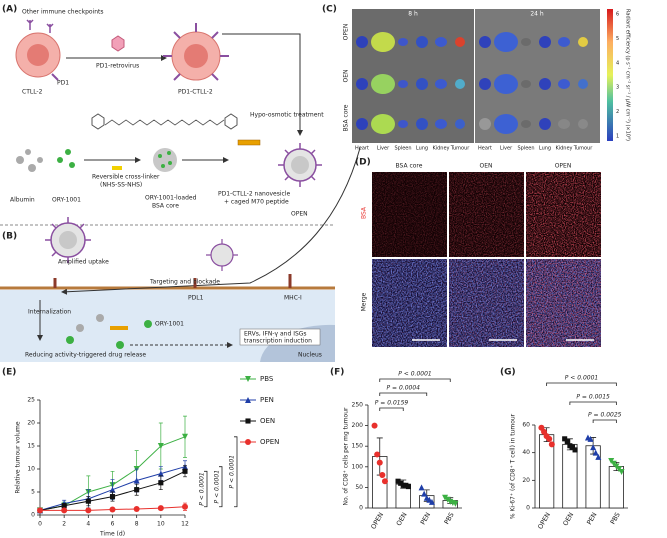  What do you see at coordinates (32, 92) in the screenshot?
I see `label: CTLL-2` at bounding box center [32, 92].